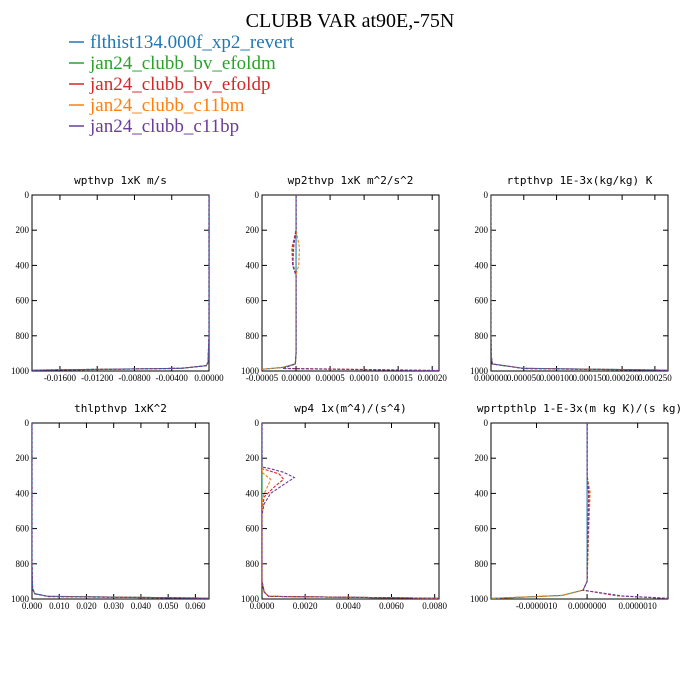 The height and width of the screenshot is (700, 700). I want to click on panel-title: wp2thvp 1xK m^2/s^2, so click(351, 180).